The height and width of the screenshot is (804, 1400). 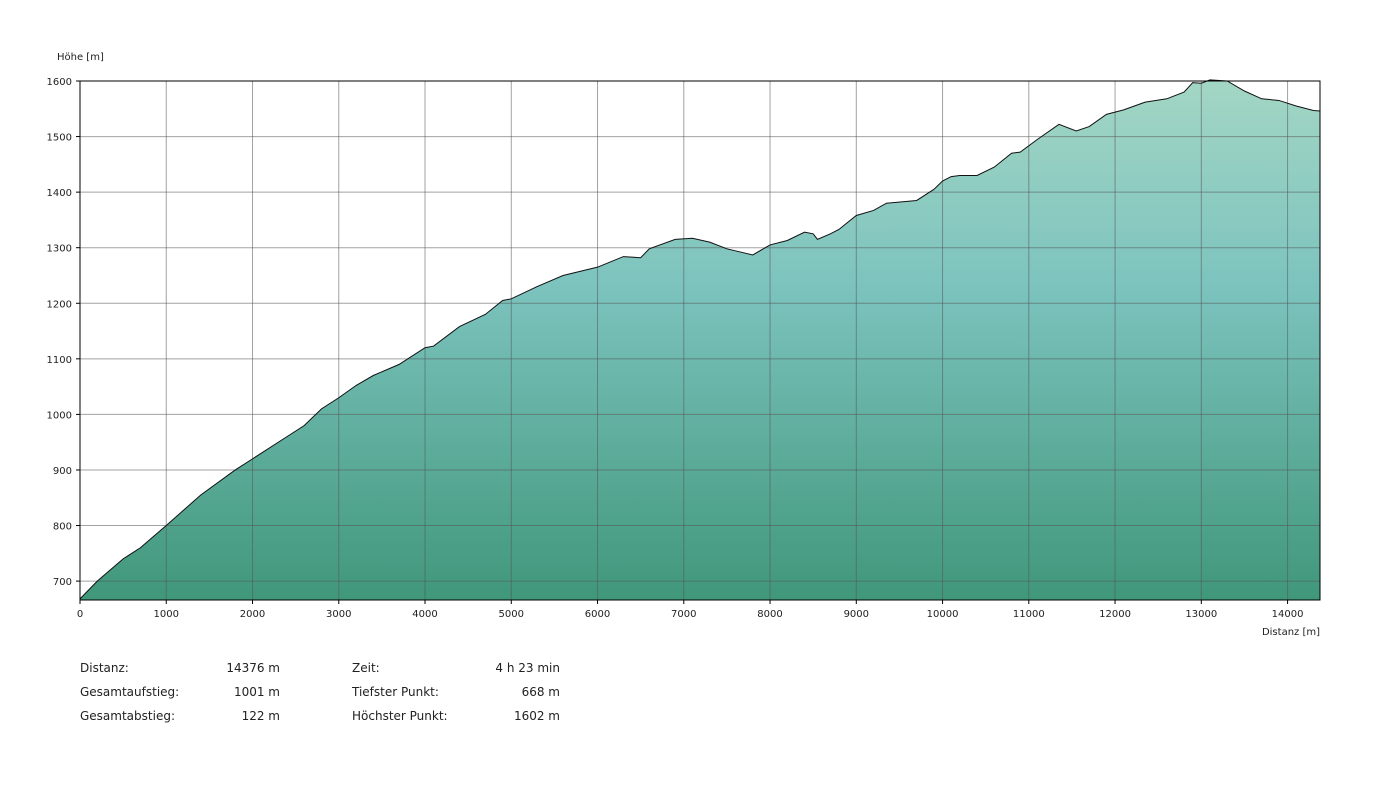 What do you see at coordinates (59, 193) in the screenshot?
I see `y-tick-label: 1400` at bounding box center [59, 193].